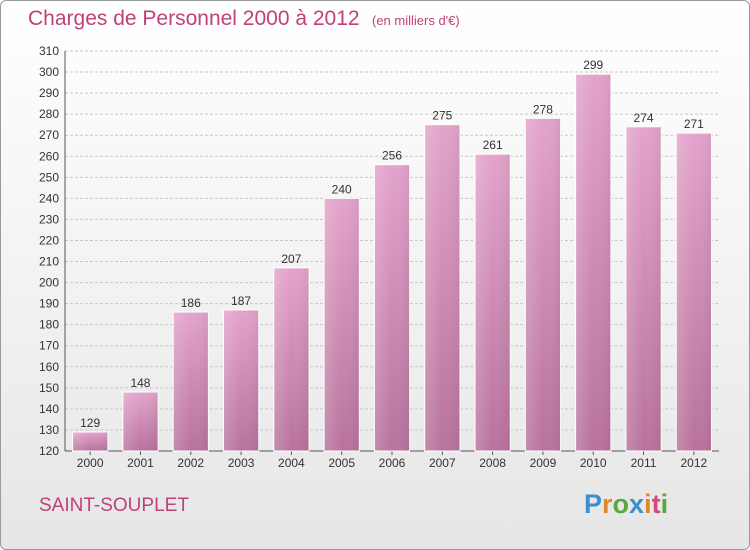 Image resolution: width=750 pixels, height=550 pixels. I want to click on value-label-2010: 299, so click(593, 65).